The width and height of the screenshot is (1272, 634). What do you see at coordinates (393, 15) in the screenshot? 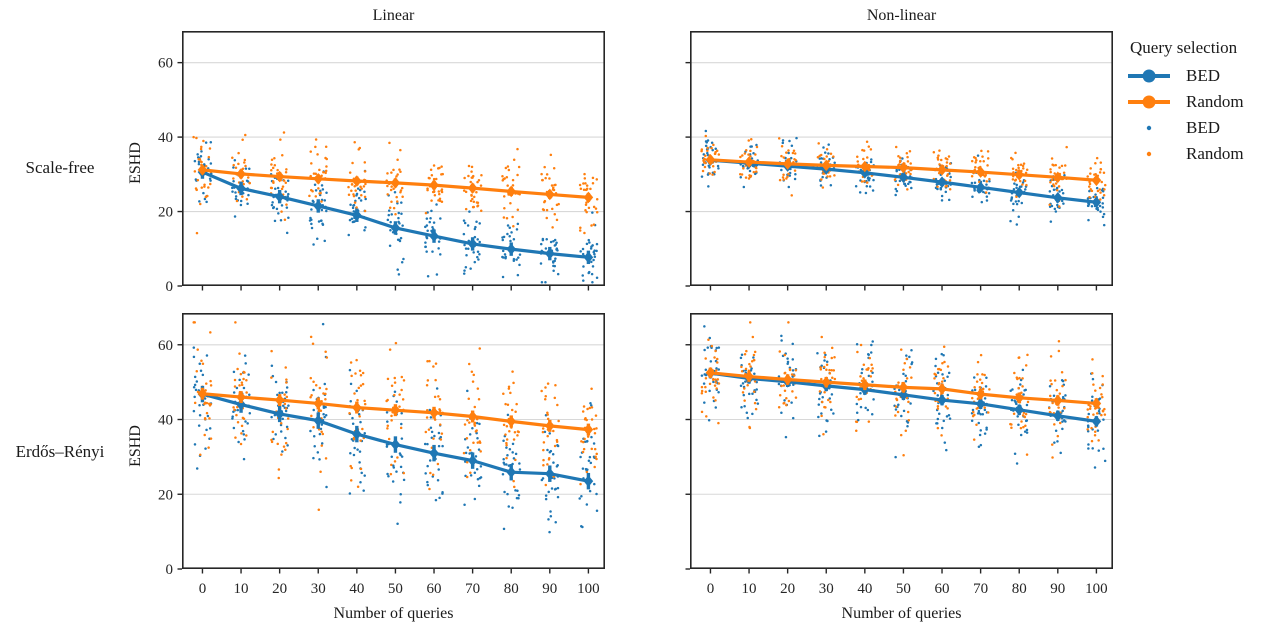
I see `column-title-linear: Linear` at bounding box center [393, 15].